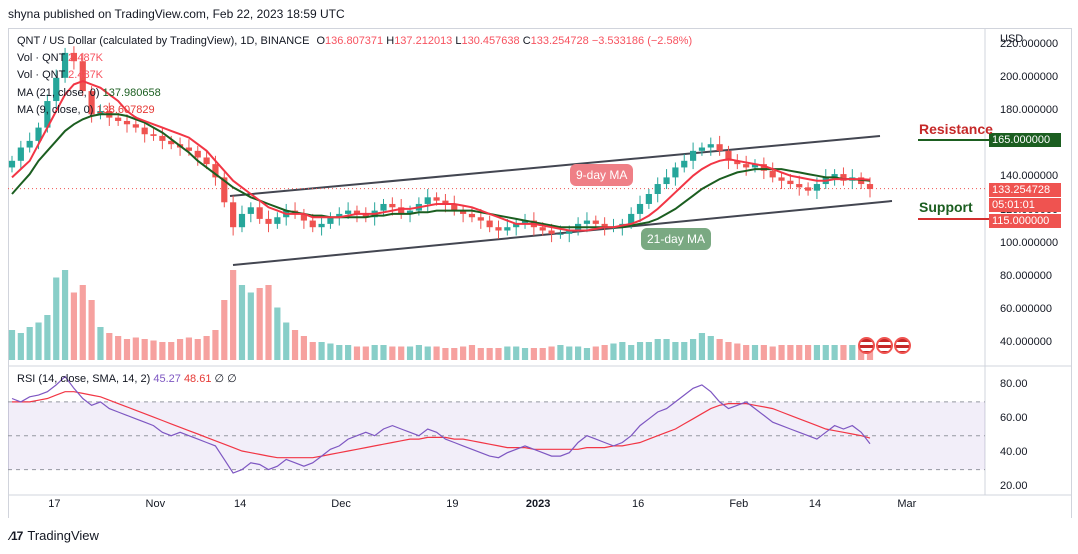 The image size is (1078, 554). I want to click on footer-brand: TradingView, so click(63, 535).